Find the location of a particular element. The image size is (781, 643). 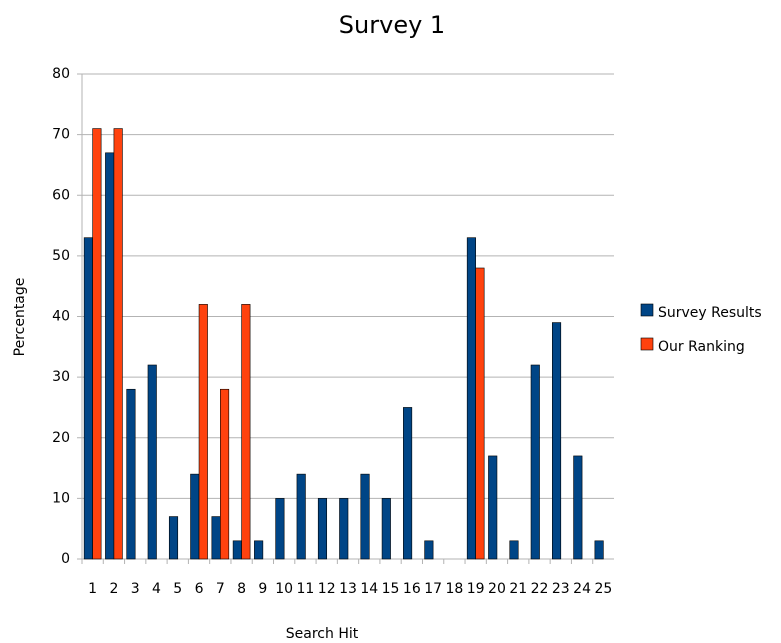

x-tick-label: 22 is located at coordinates (540, 589).